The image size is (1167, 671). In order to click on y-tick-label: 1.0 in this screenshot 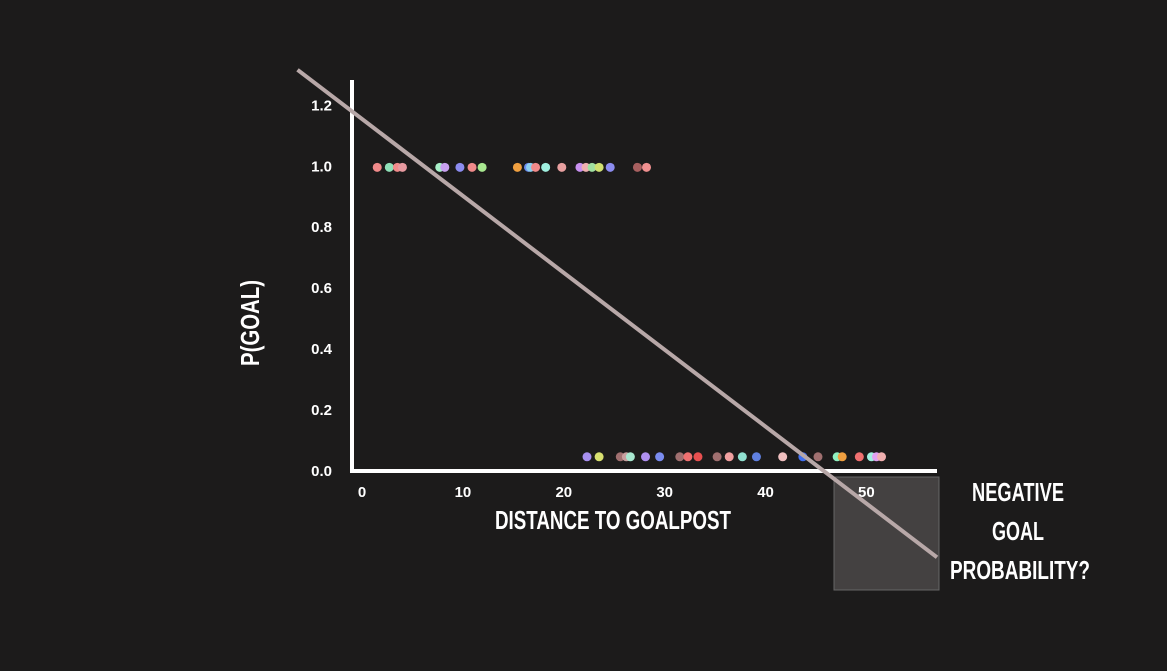, I will do `click(321, 166)`.